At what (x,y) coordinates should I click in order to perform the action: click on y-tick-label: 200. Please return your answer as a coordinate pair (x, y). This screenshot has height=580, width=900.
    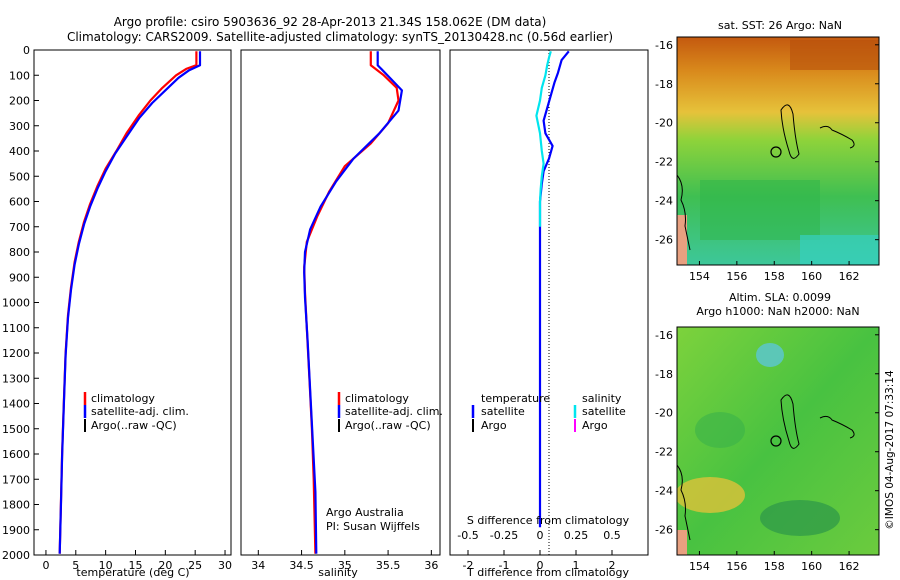
    Looking at the image, I should click on (19, 101).